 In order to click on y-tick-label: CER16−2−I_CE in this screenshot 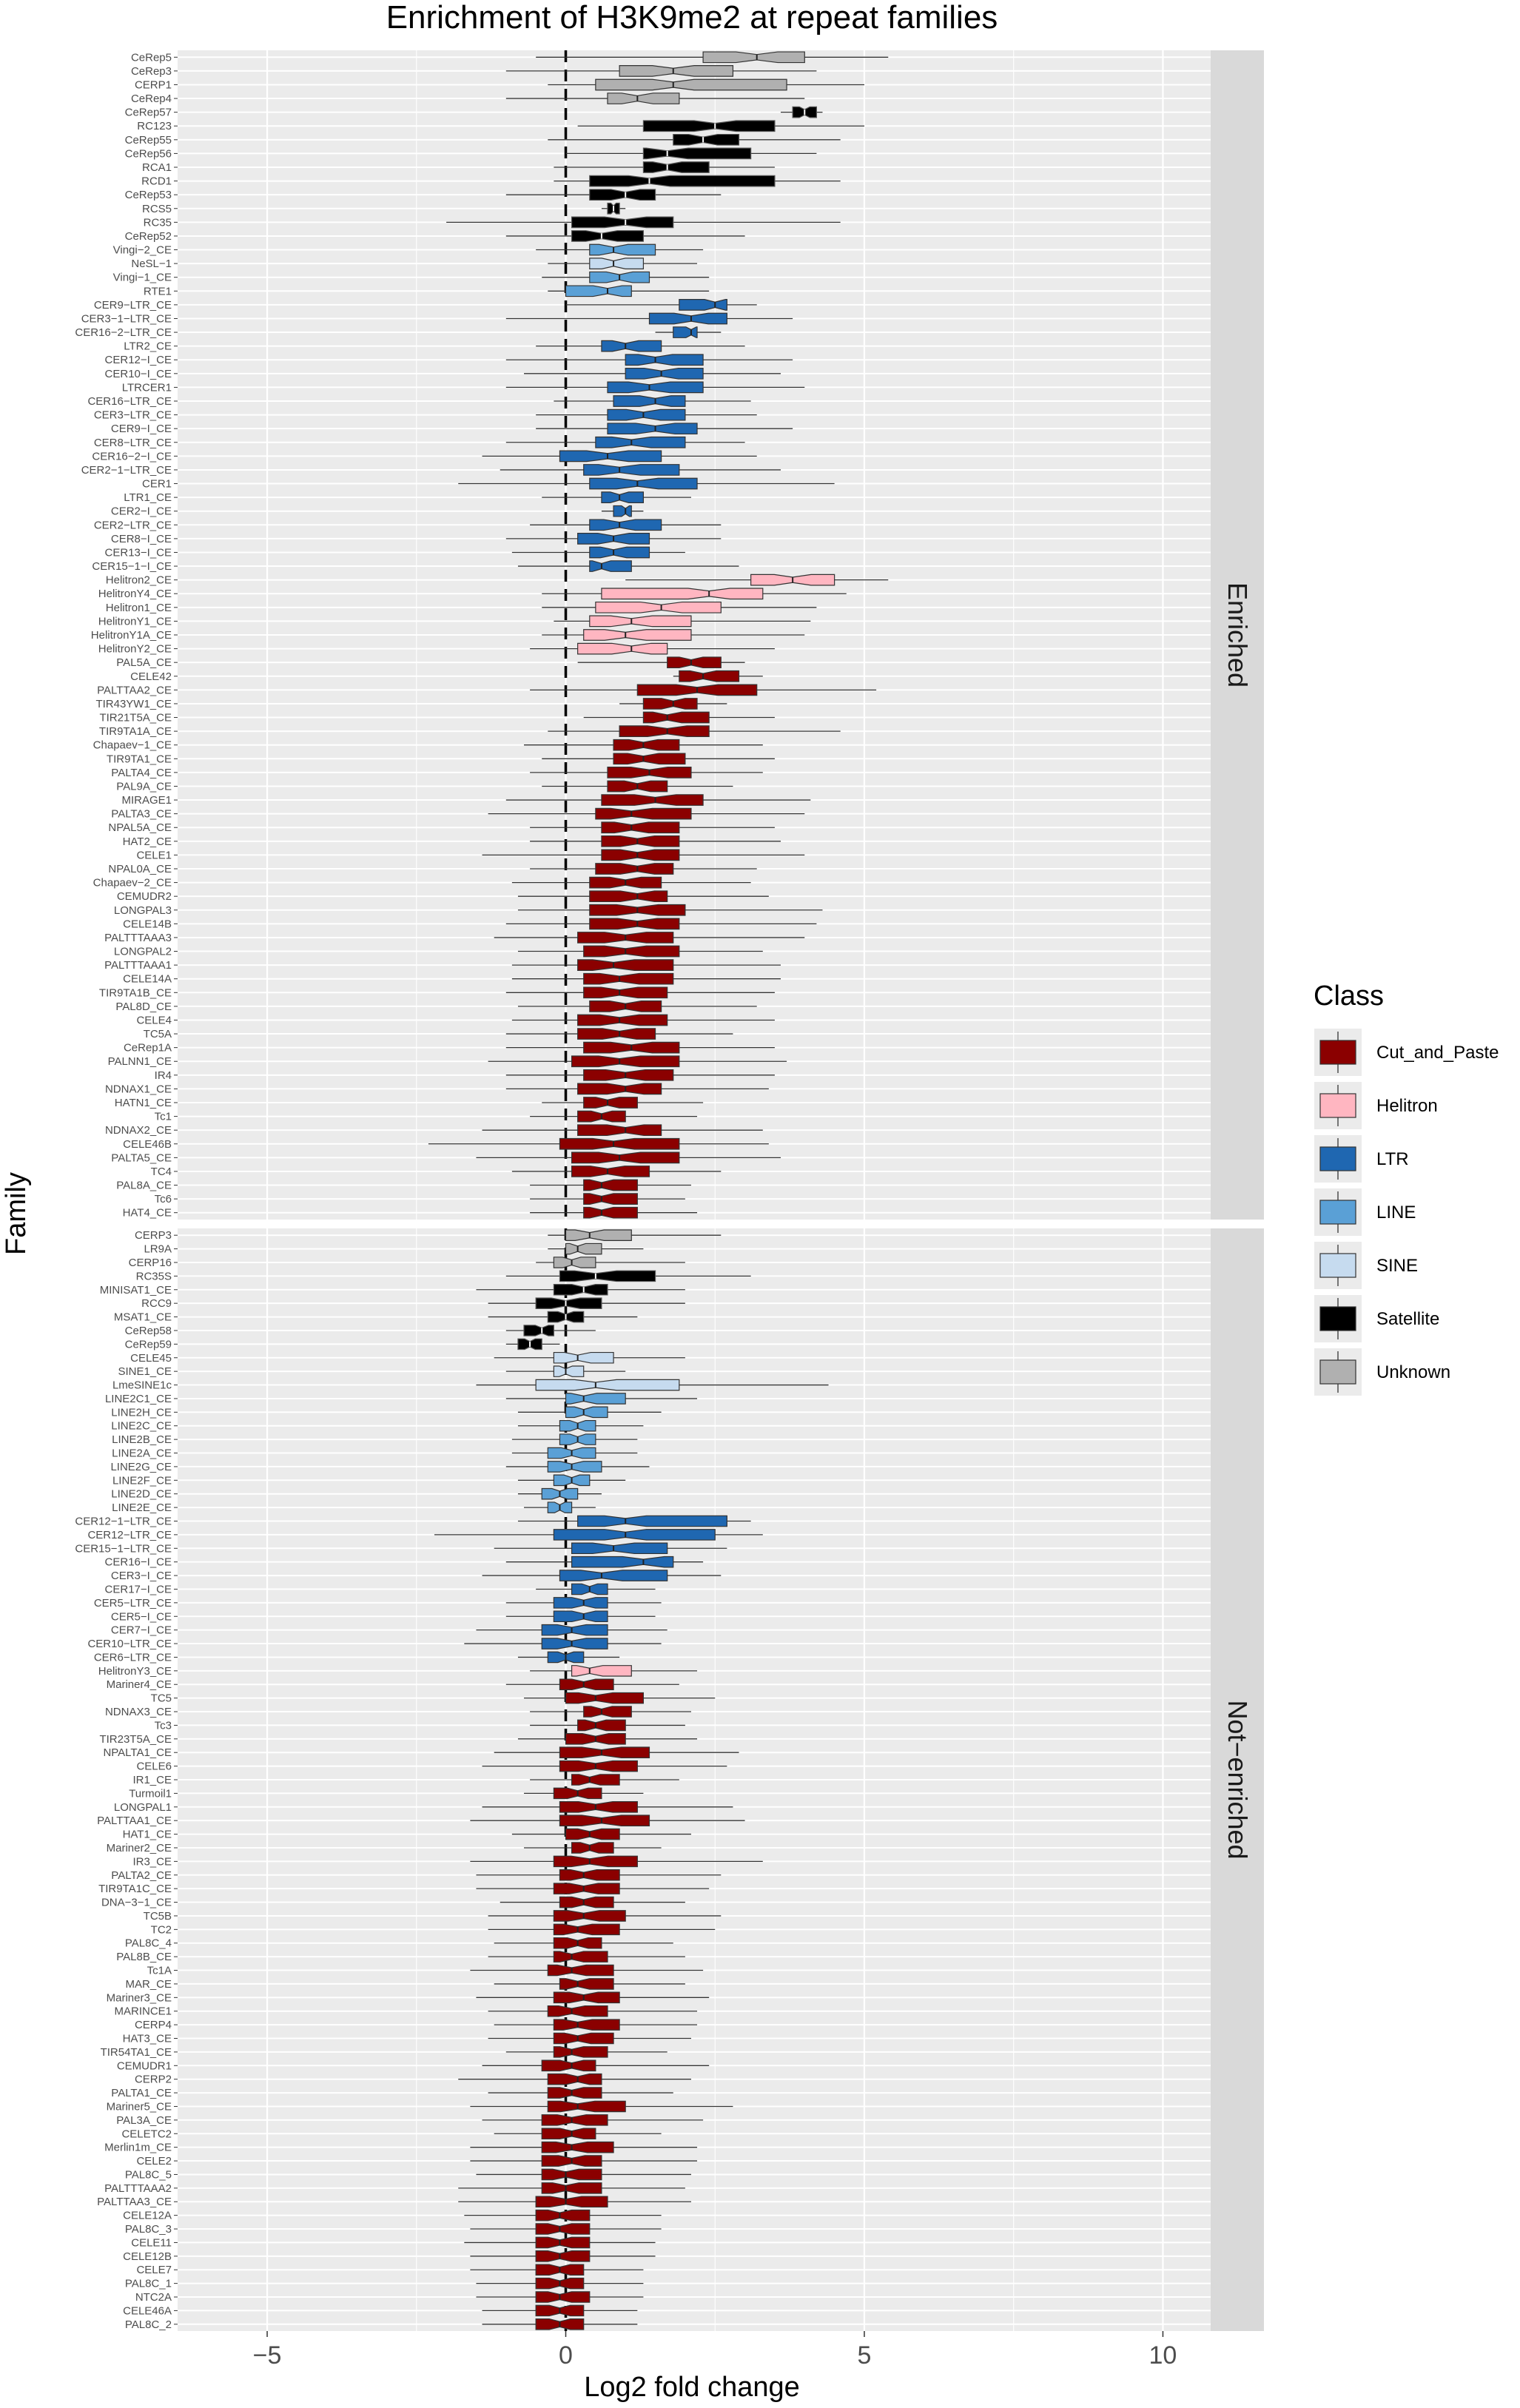, I will do `click(132, 456)`.